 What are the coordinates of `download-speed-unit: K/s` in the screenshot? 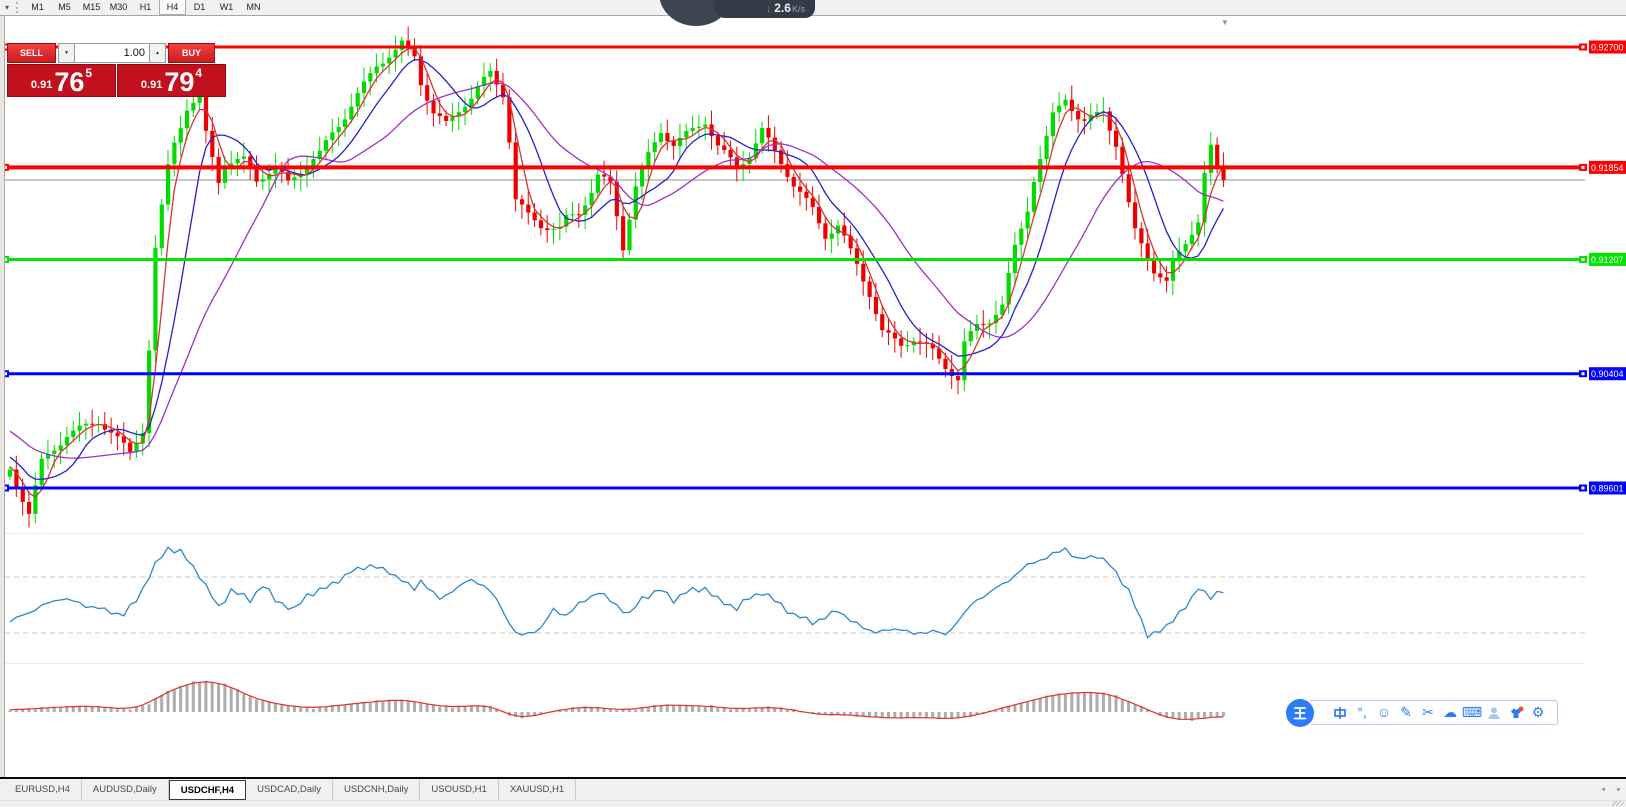 It's located at (798, 9).